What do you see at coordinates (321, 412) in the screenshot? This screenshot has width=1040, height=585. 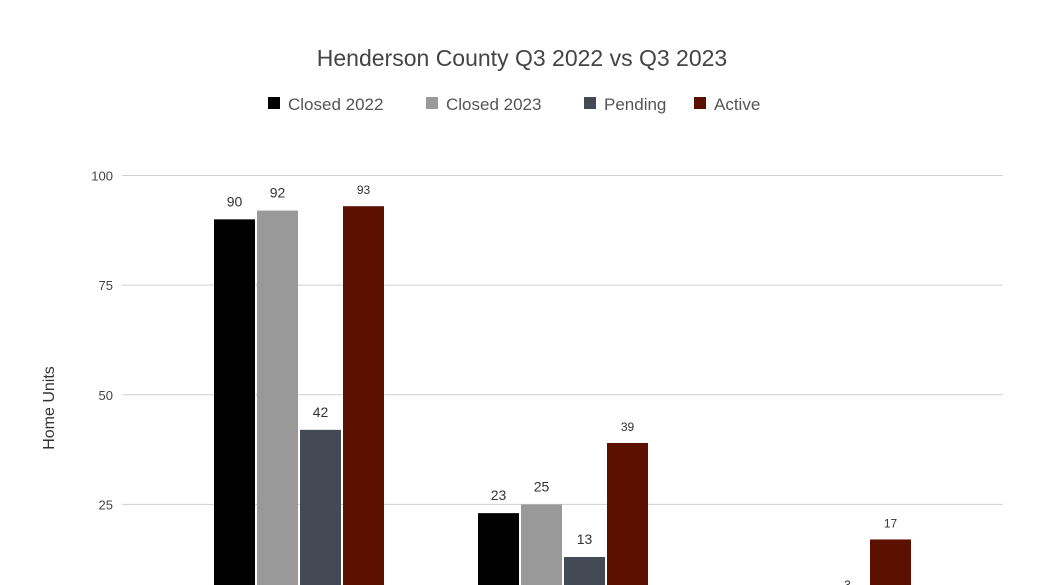 I see `data-label: 42` at bounding box center [321, 412].